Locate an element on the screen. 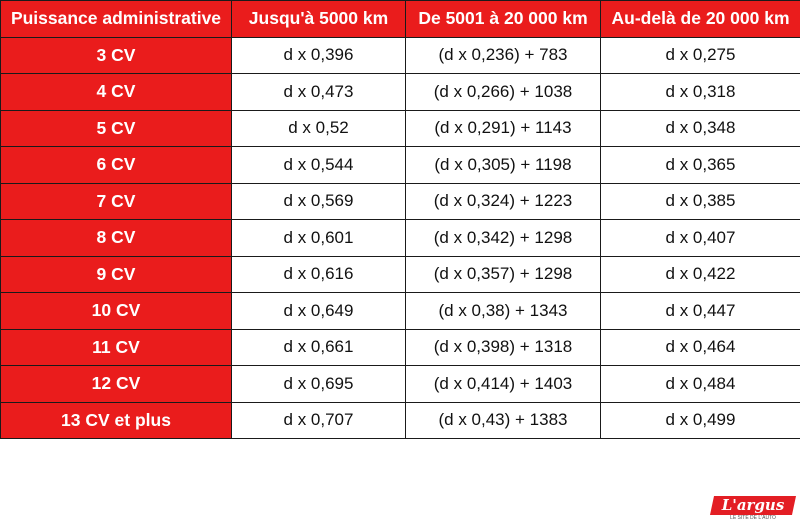 This screenshot has height=528, width=800. table-row: 9 CV d x 0,616 (d x 0,357) + 1298 d x 0,422 is located at coordinates (400, 274).